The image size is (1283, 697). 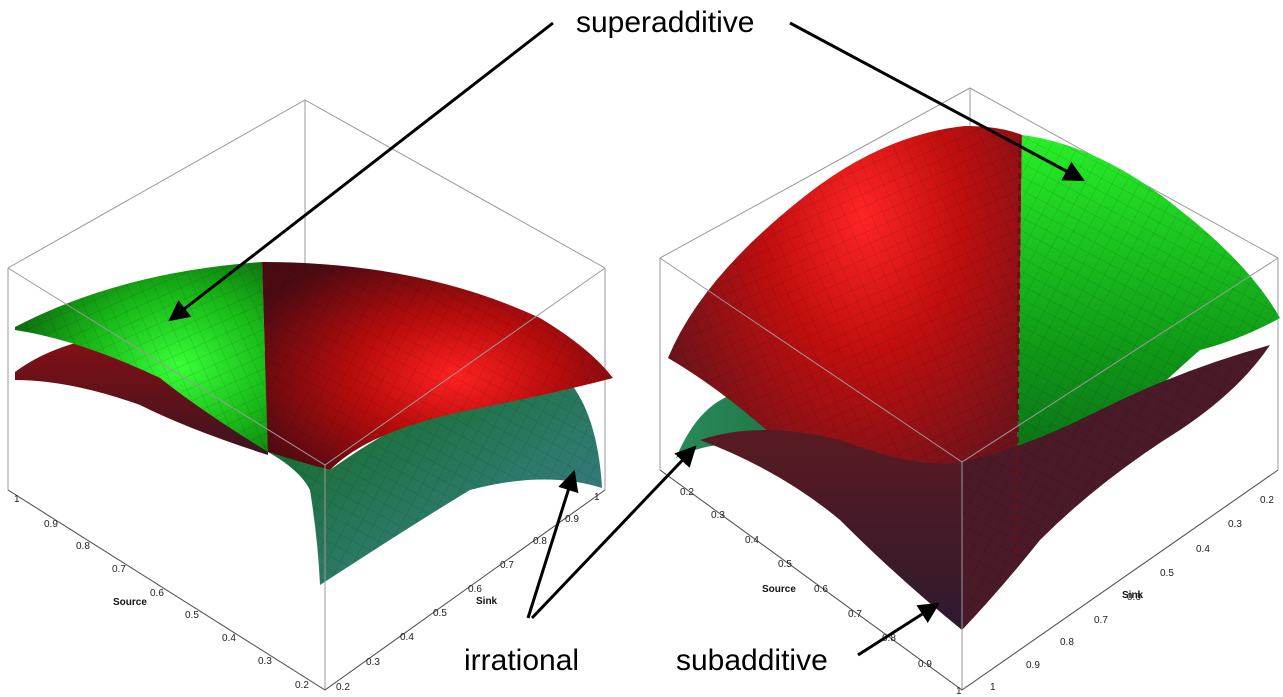 What do you see at coordinates (925, 664) in the screenshot?
I see `right-source-tick: 0.9` at bounding box center [925, 664].